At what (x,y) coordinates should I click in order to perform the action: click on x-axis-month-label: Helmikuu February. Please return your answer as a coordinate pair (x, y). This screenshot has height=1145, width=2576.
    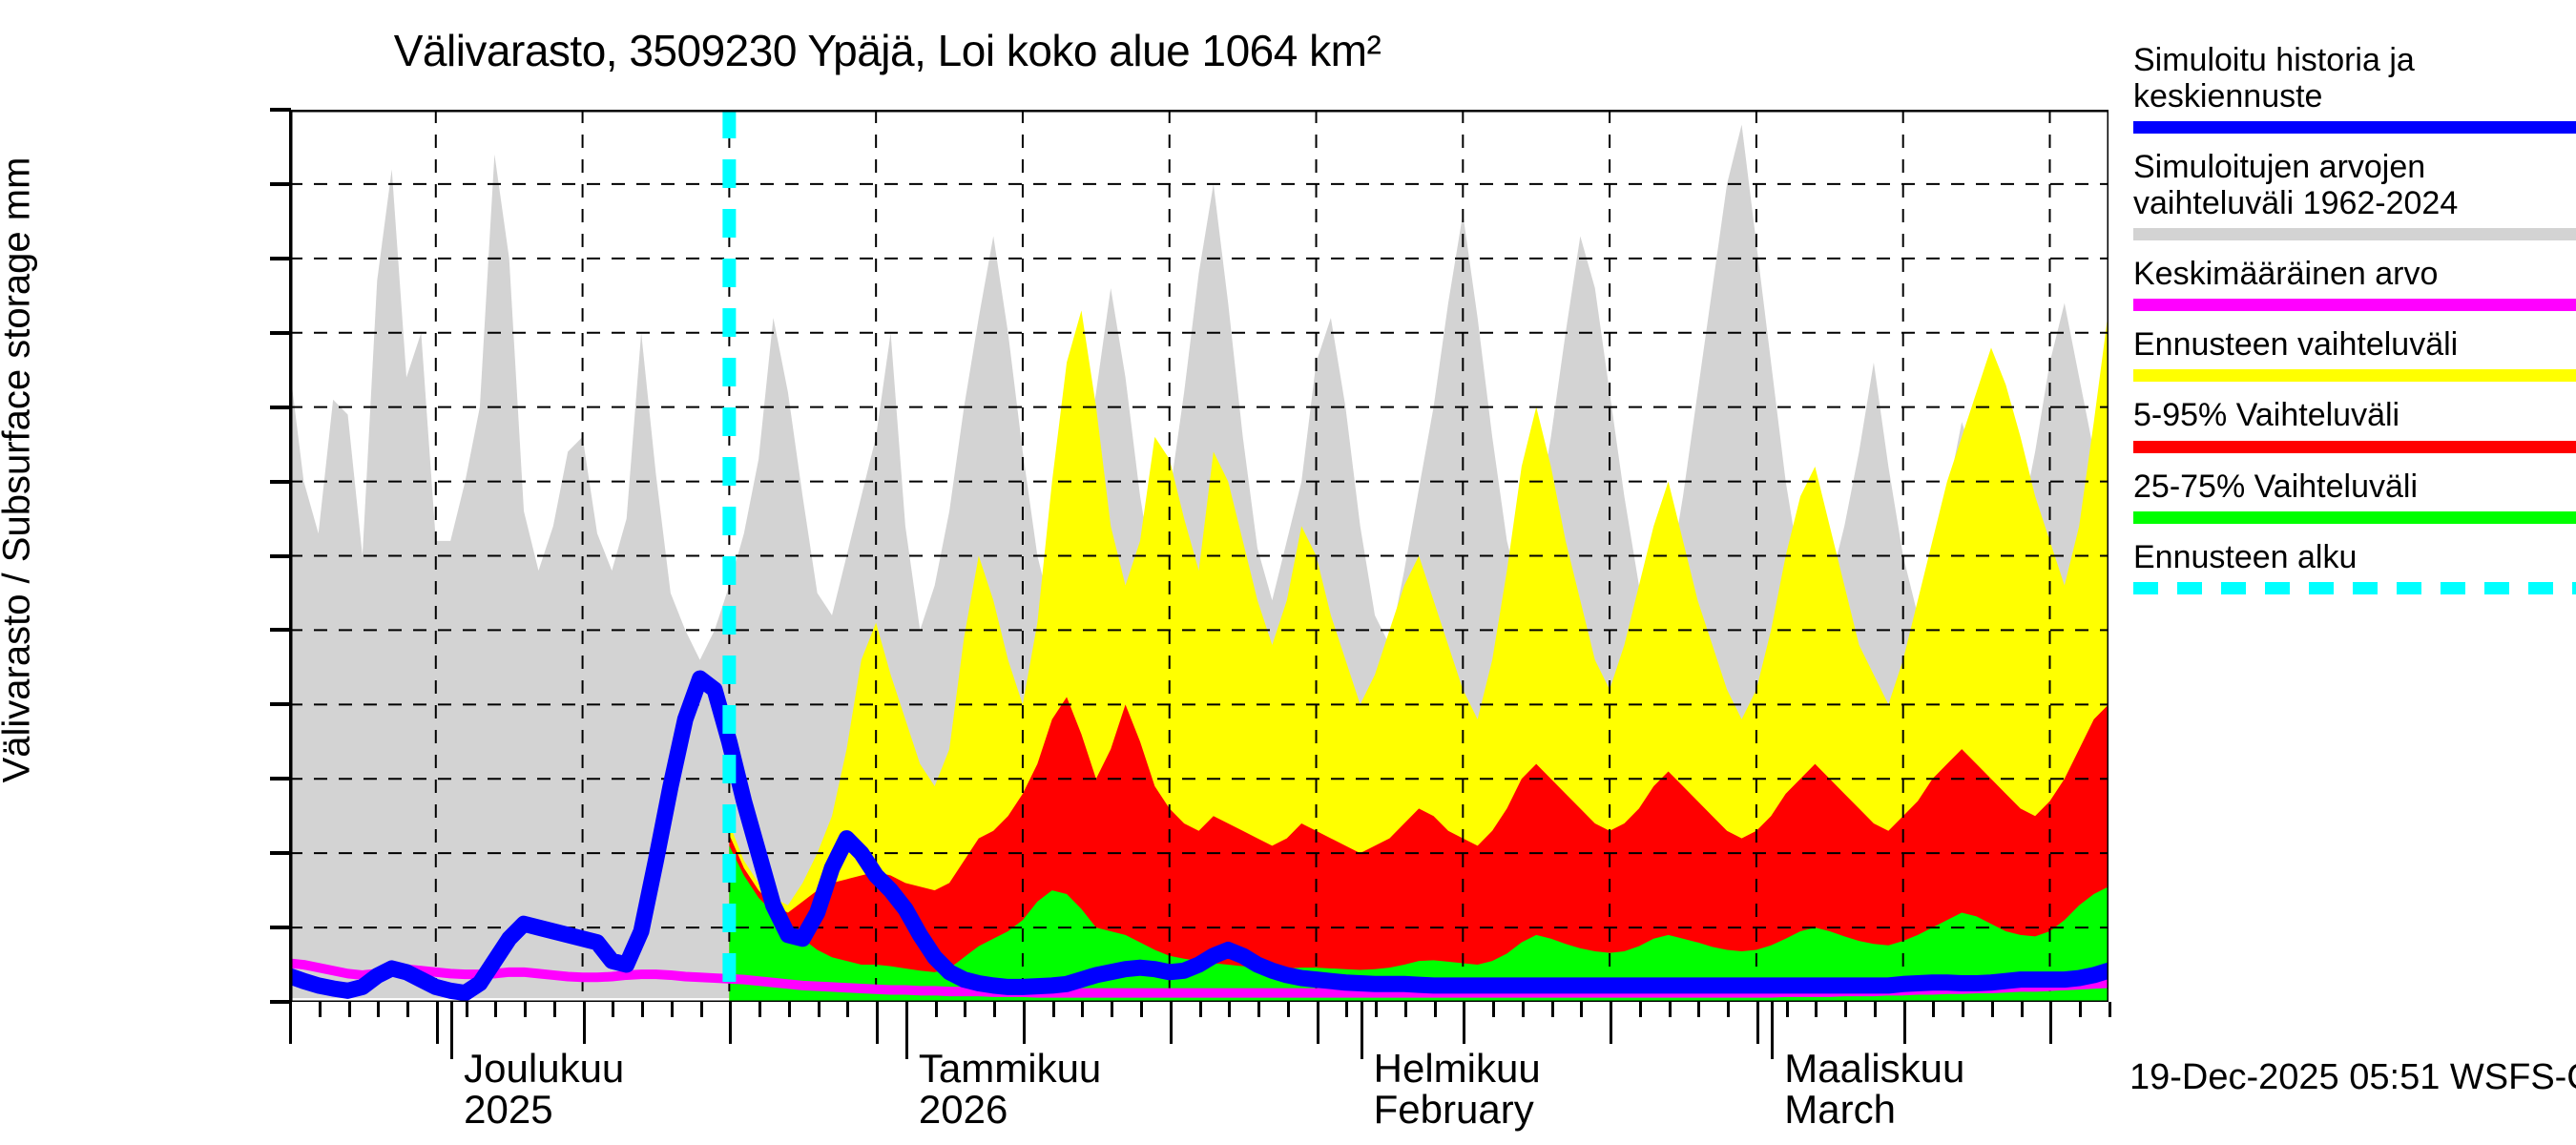
    Looking at the image, I should click on (1457, 1090).